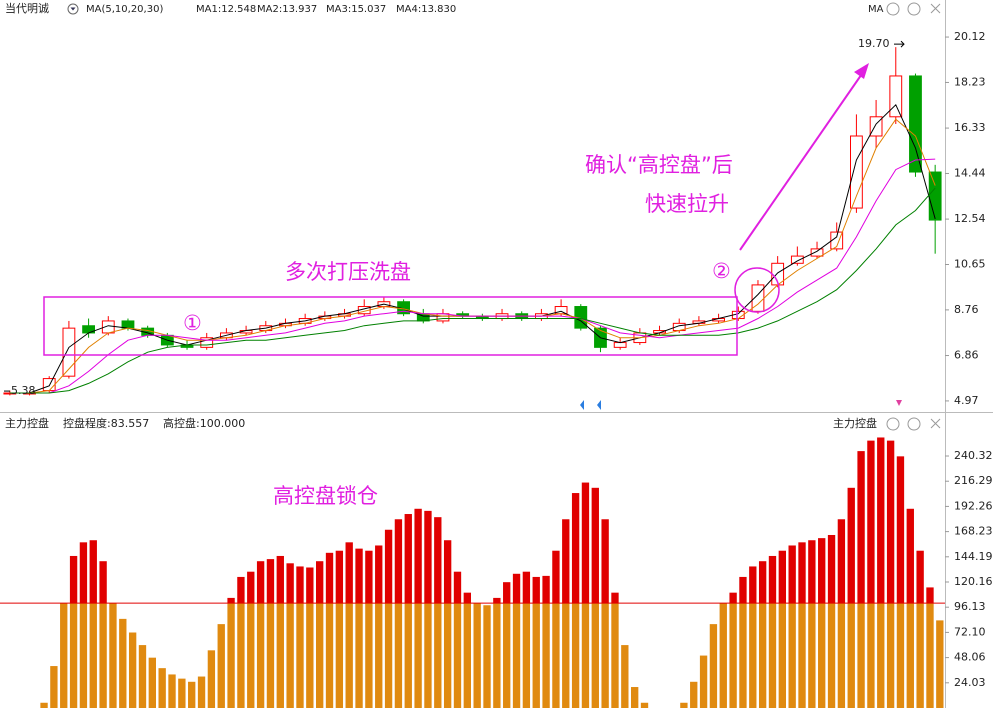  What do you see at coordinates (876, 9) in the screenshot?
I see `ma-button: MA` at bounding box center [876, 9].